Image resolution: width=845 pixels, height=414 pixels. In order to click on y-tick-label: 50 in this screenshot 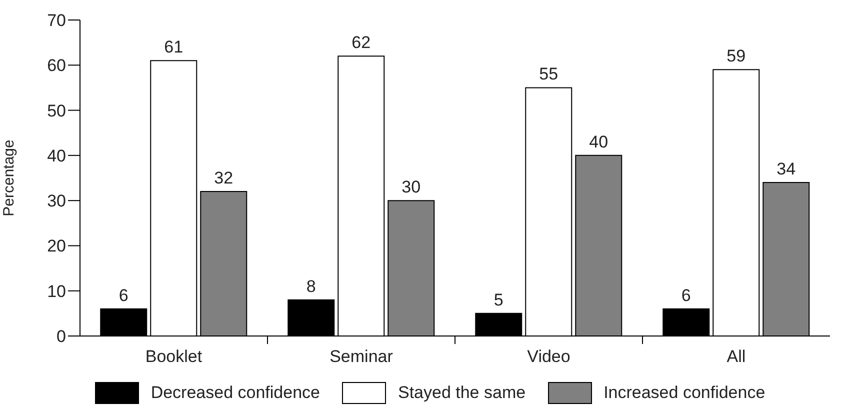, I will do `click(56, 110)`.